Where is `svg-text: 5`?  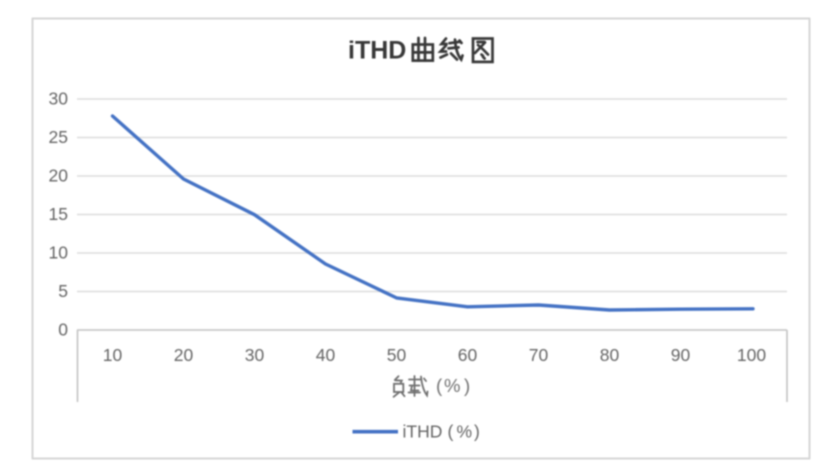
svg-text: 5 is located at coordinates (63, 291).